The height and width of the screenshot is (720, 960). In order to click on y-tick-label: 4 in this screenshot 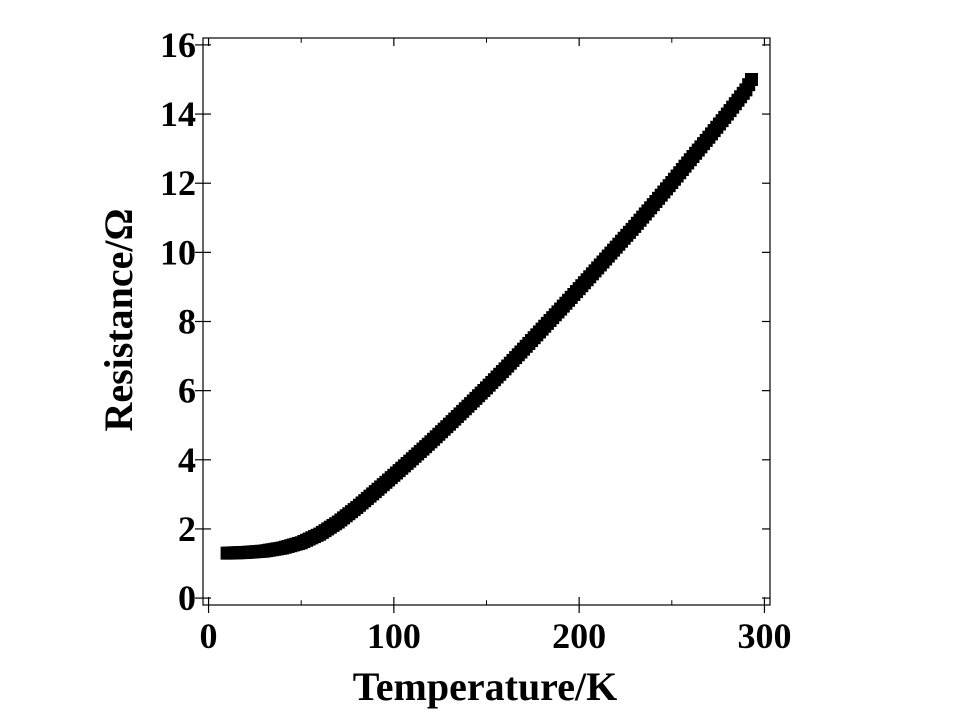, I will do `click(187, 460)`.